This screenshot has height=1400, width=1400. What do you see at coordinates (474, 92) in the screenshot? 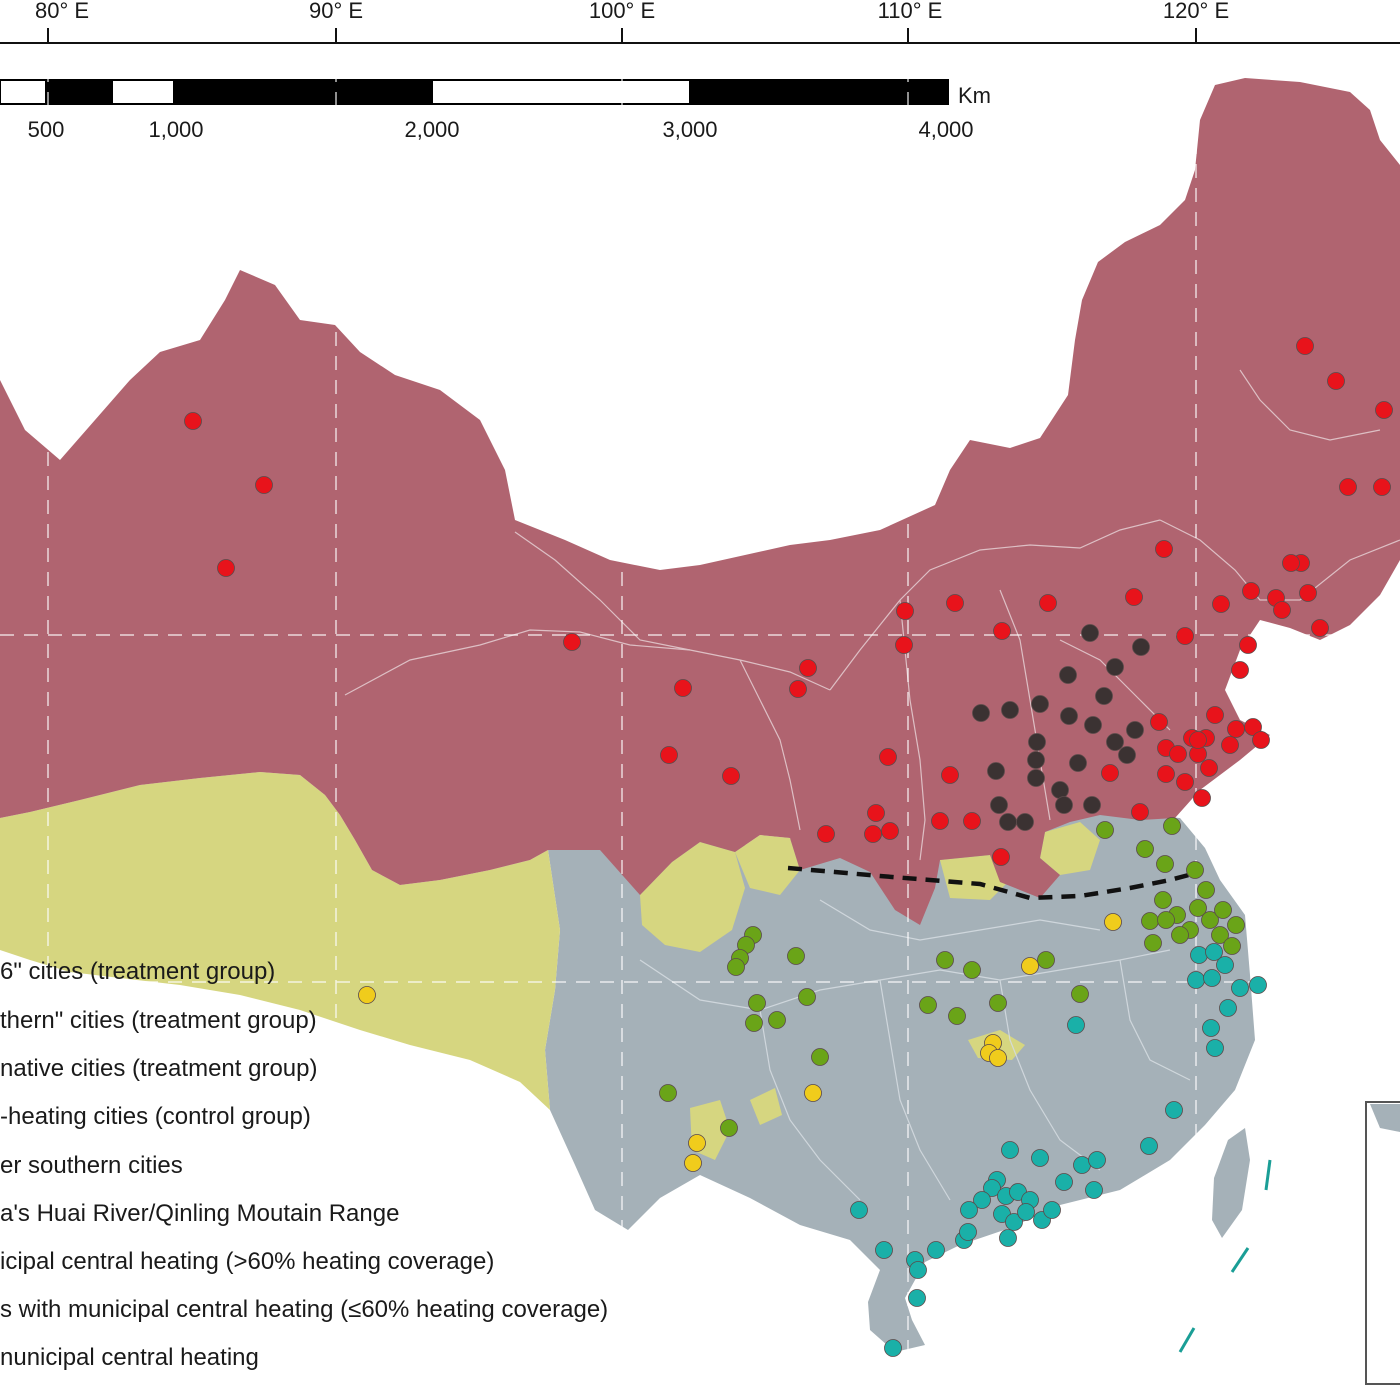
I see `scale-bar` at bounding box center [474, 92].